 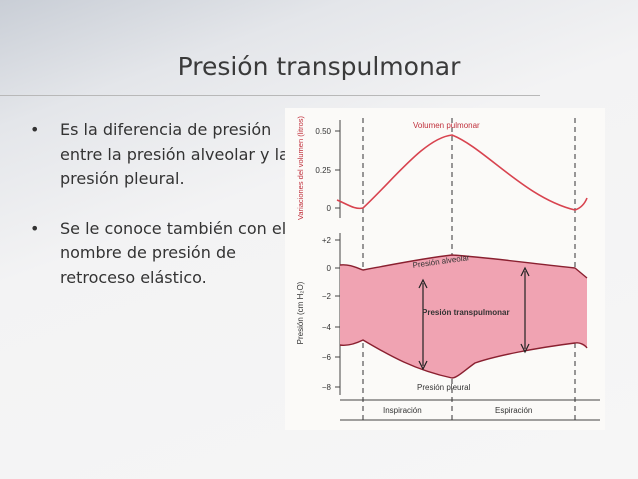 What do you see at coordinates (327, 240) in the screenshot?
I see `y-tick-label: +2` at bounding box center [327, 240].